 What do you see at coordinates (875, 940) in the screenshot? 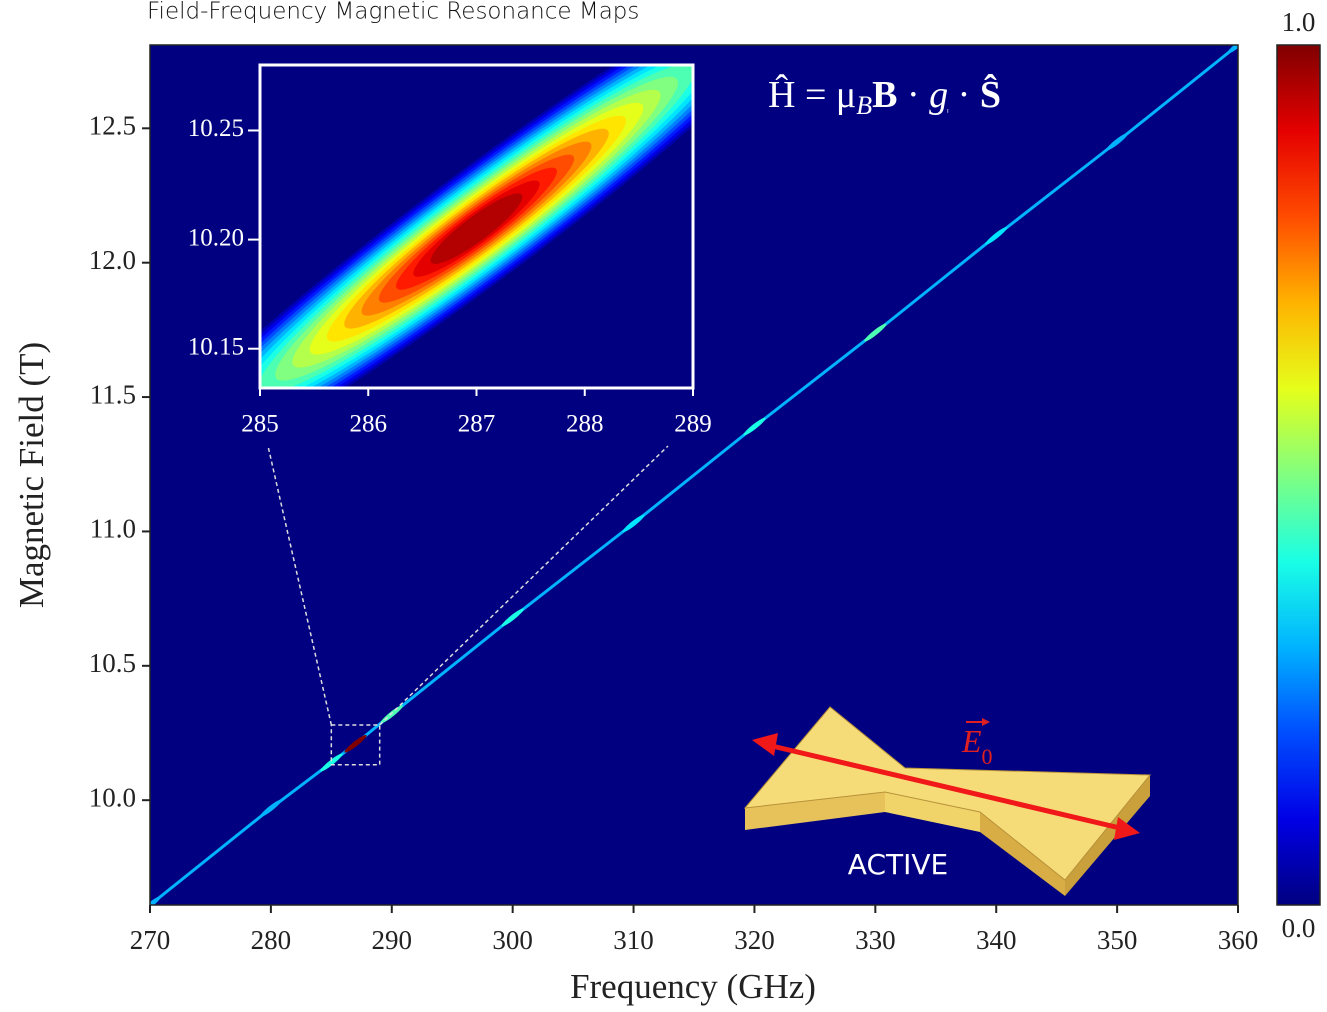
I see `x-tick-label: 330` at bounding box center [875, 940].